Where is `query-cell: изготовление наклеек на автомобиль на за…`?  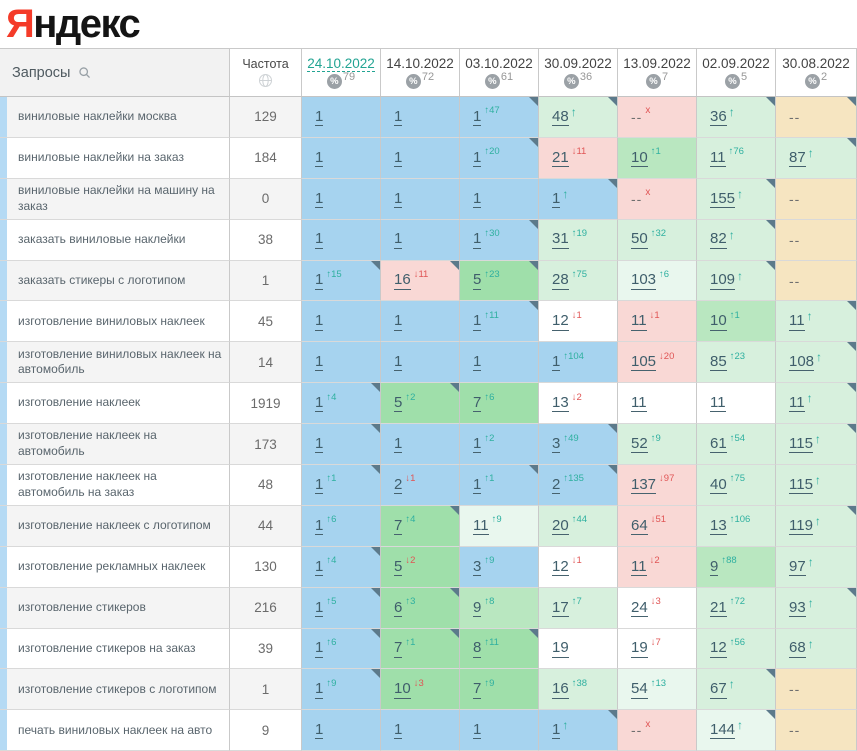 query-cell: изготовление наклеек на автомобиль на за… is located at coordinates (115, 485).